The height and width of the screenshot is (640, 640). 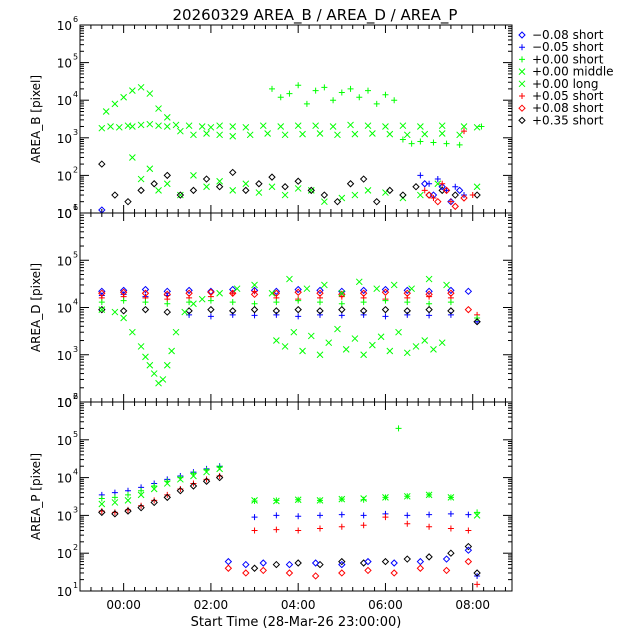 I want to click on legend-entry: +0.00 middle, so click(x=573, y=72).